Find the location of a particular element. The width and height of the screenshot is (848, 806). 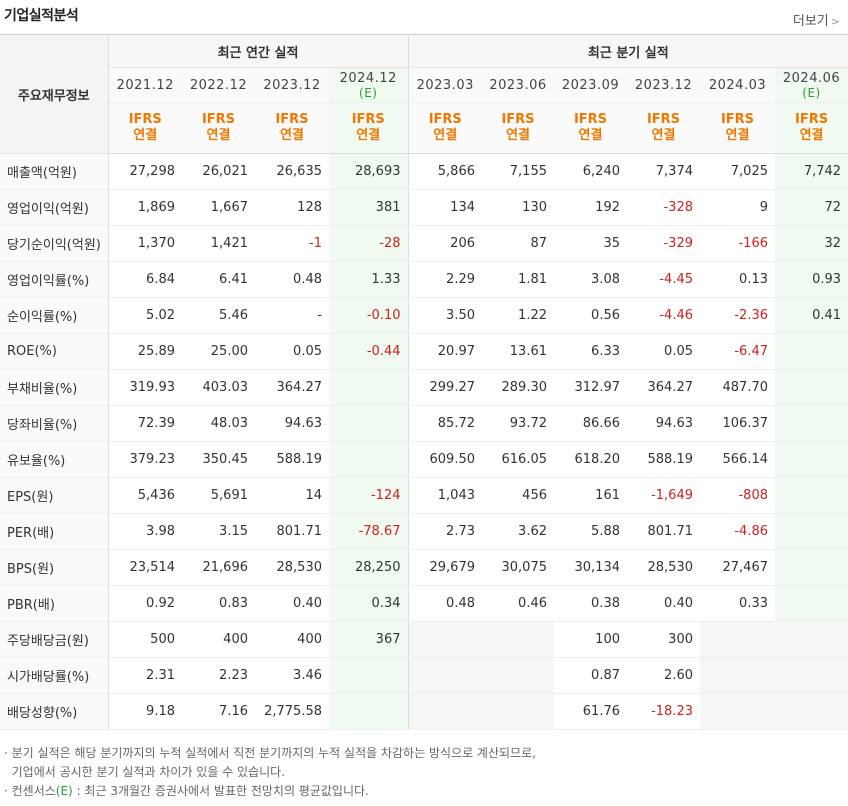

table-cell: 364.27 is located at coordinates (292, 387).